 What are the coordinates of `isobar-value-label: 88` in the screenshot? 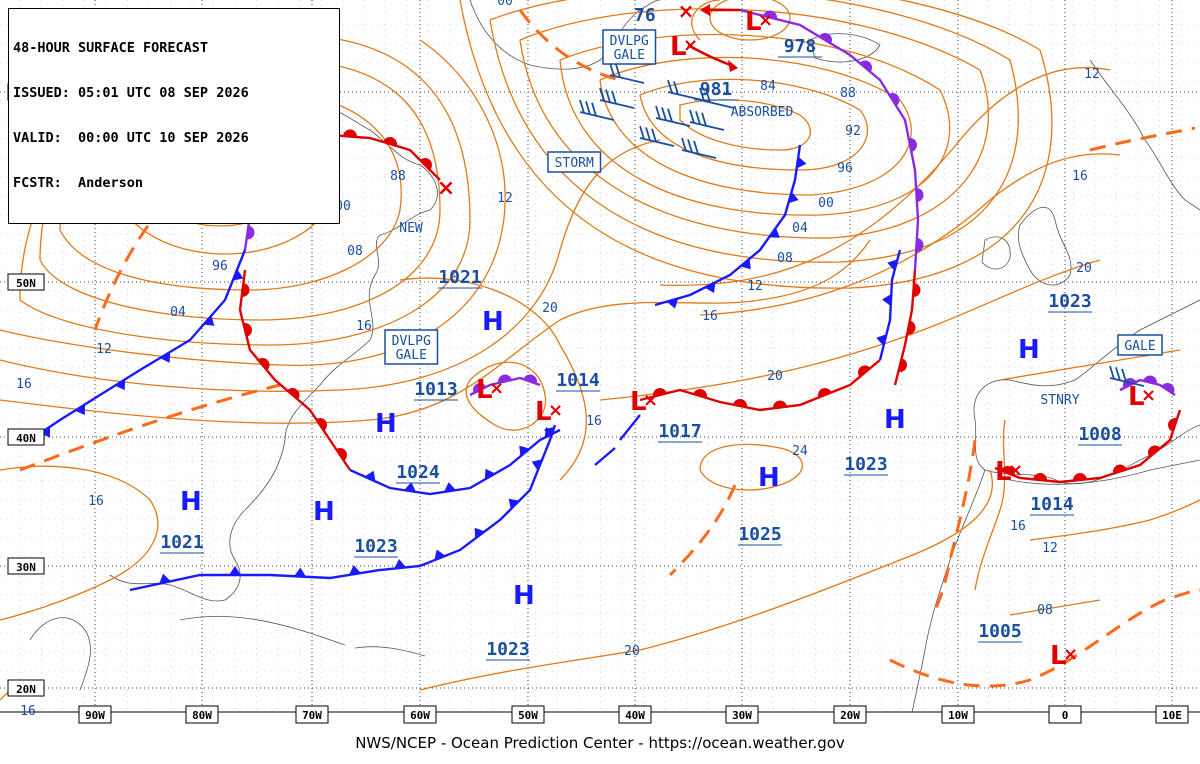 It's located at (848, 93).